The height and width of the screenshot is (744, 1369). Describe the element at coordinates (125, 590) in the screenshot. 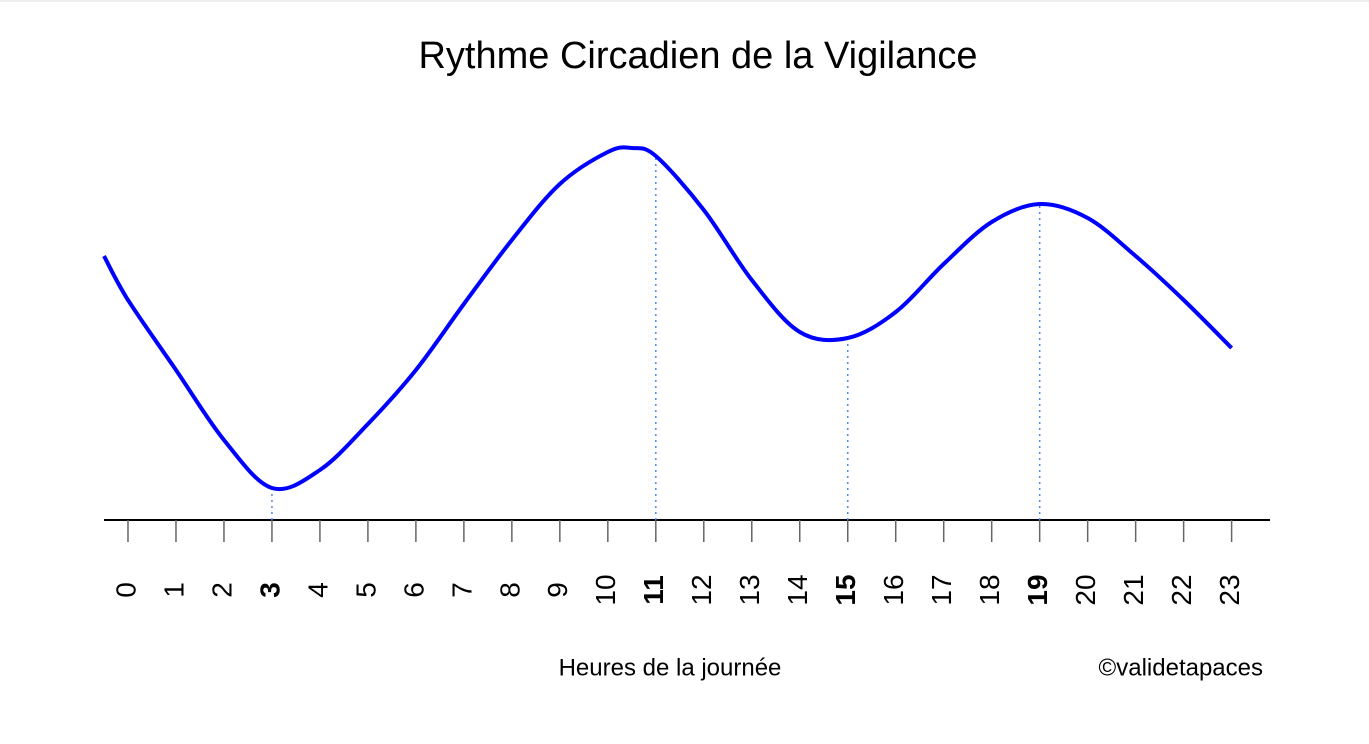

I see `x-tick-label: 0` at that location.